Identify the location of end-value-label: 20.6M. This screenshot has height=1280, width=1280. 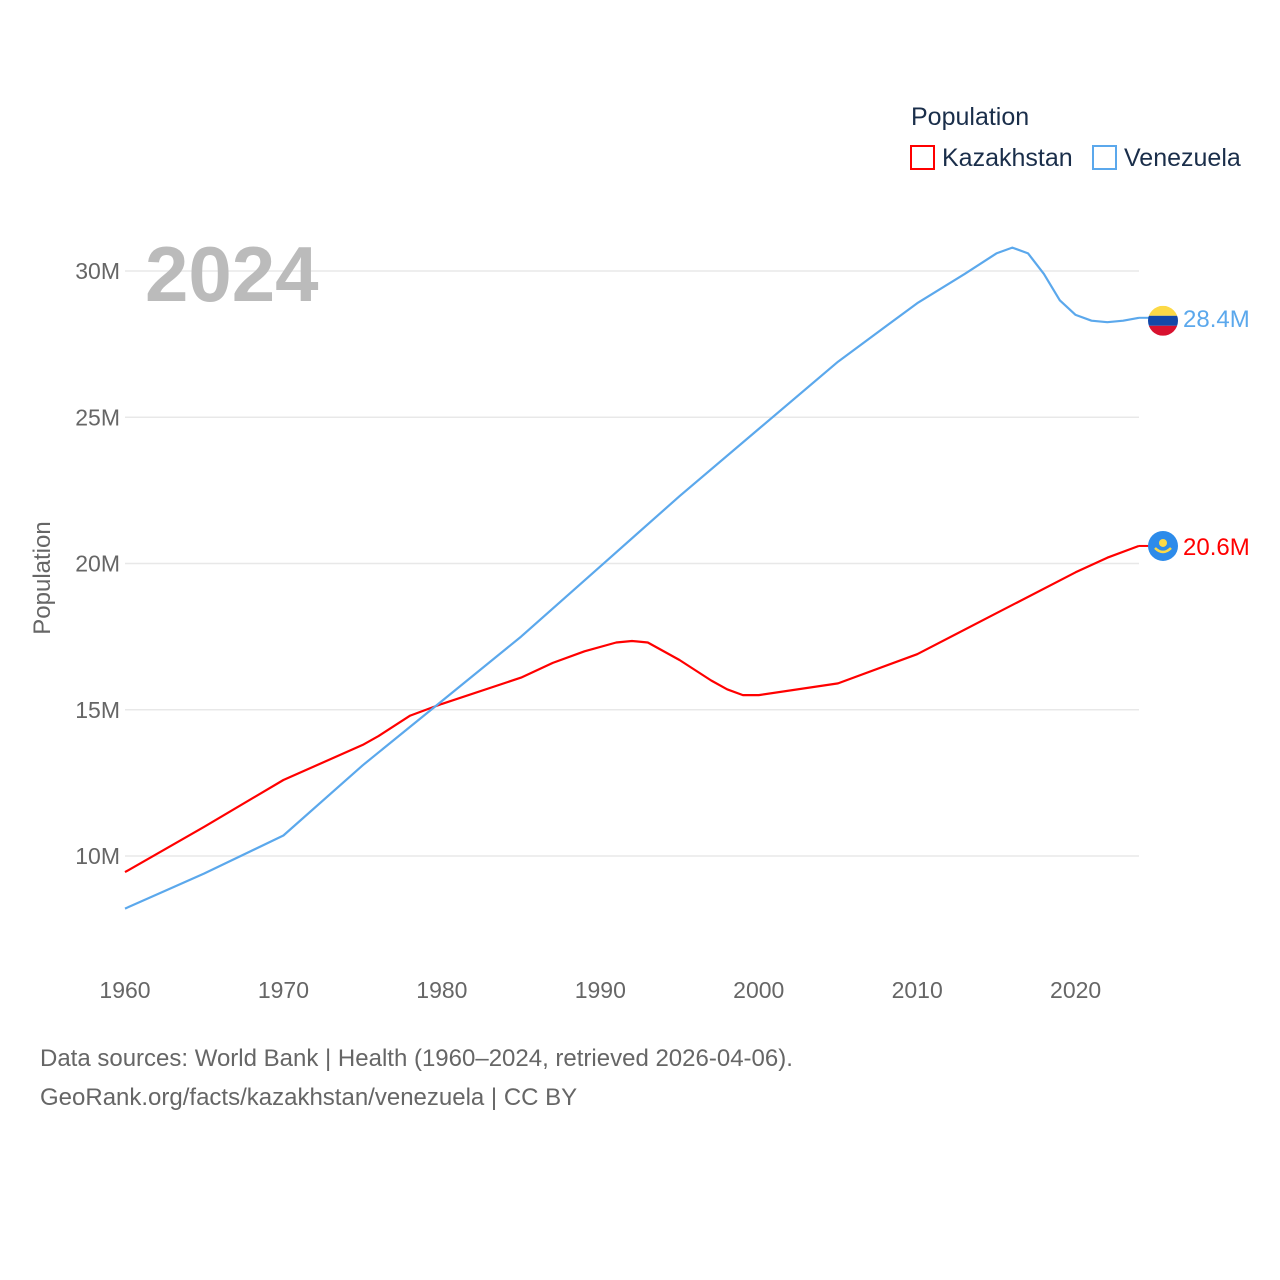
(1216, 547).